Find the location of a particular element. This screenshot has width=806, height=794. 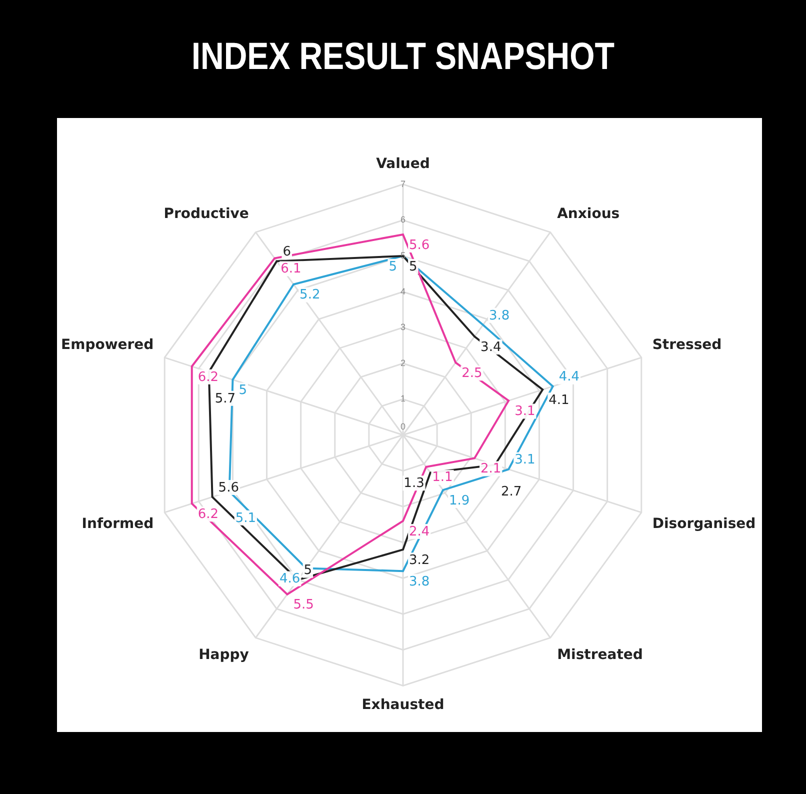

spoke-label: Exhausted is located at coordinates (403, 705).